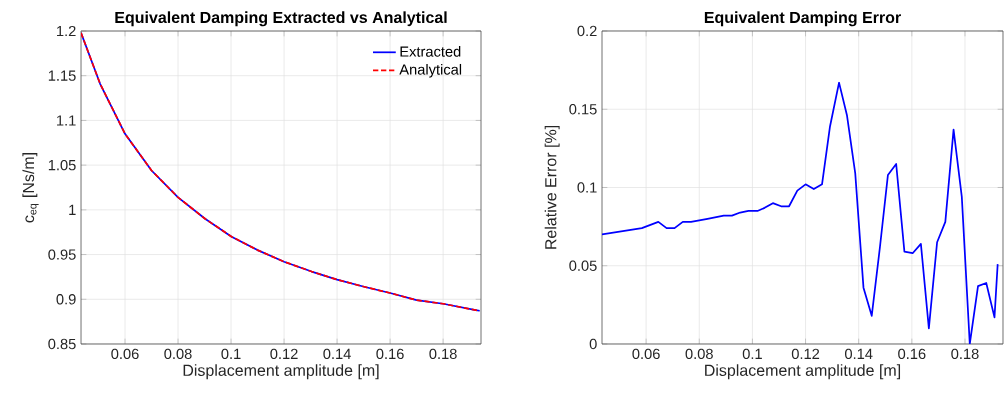 This screenshot has width=1006, height=403. I want to click on legend-label: Analytical, so click(430, 70).